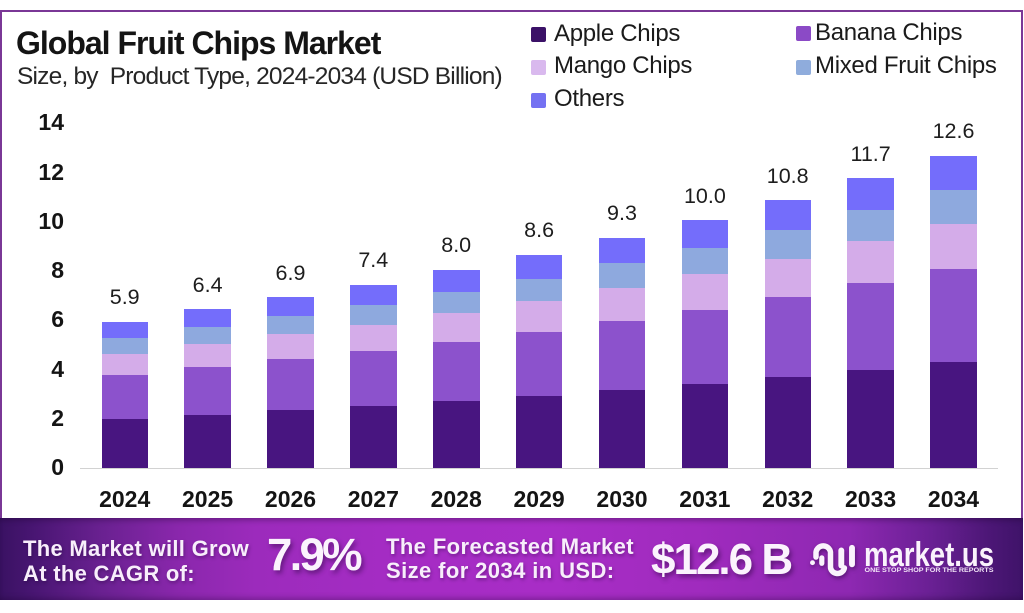 Image resolution: width=1024 pixels, height=613 pixels. I want to click on svg-text: ONE STOP SHOP FOR THE REPORTS, so click(930, 570).